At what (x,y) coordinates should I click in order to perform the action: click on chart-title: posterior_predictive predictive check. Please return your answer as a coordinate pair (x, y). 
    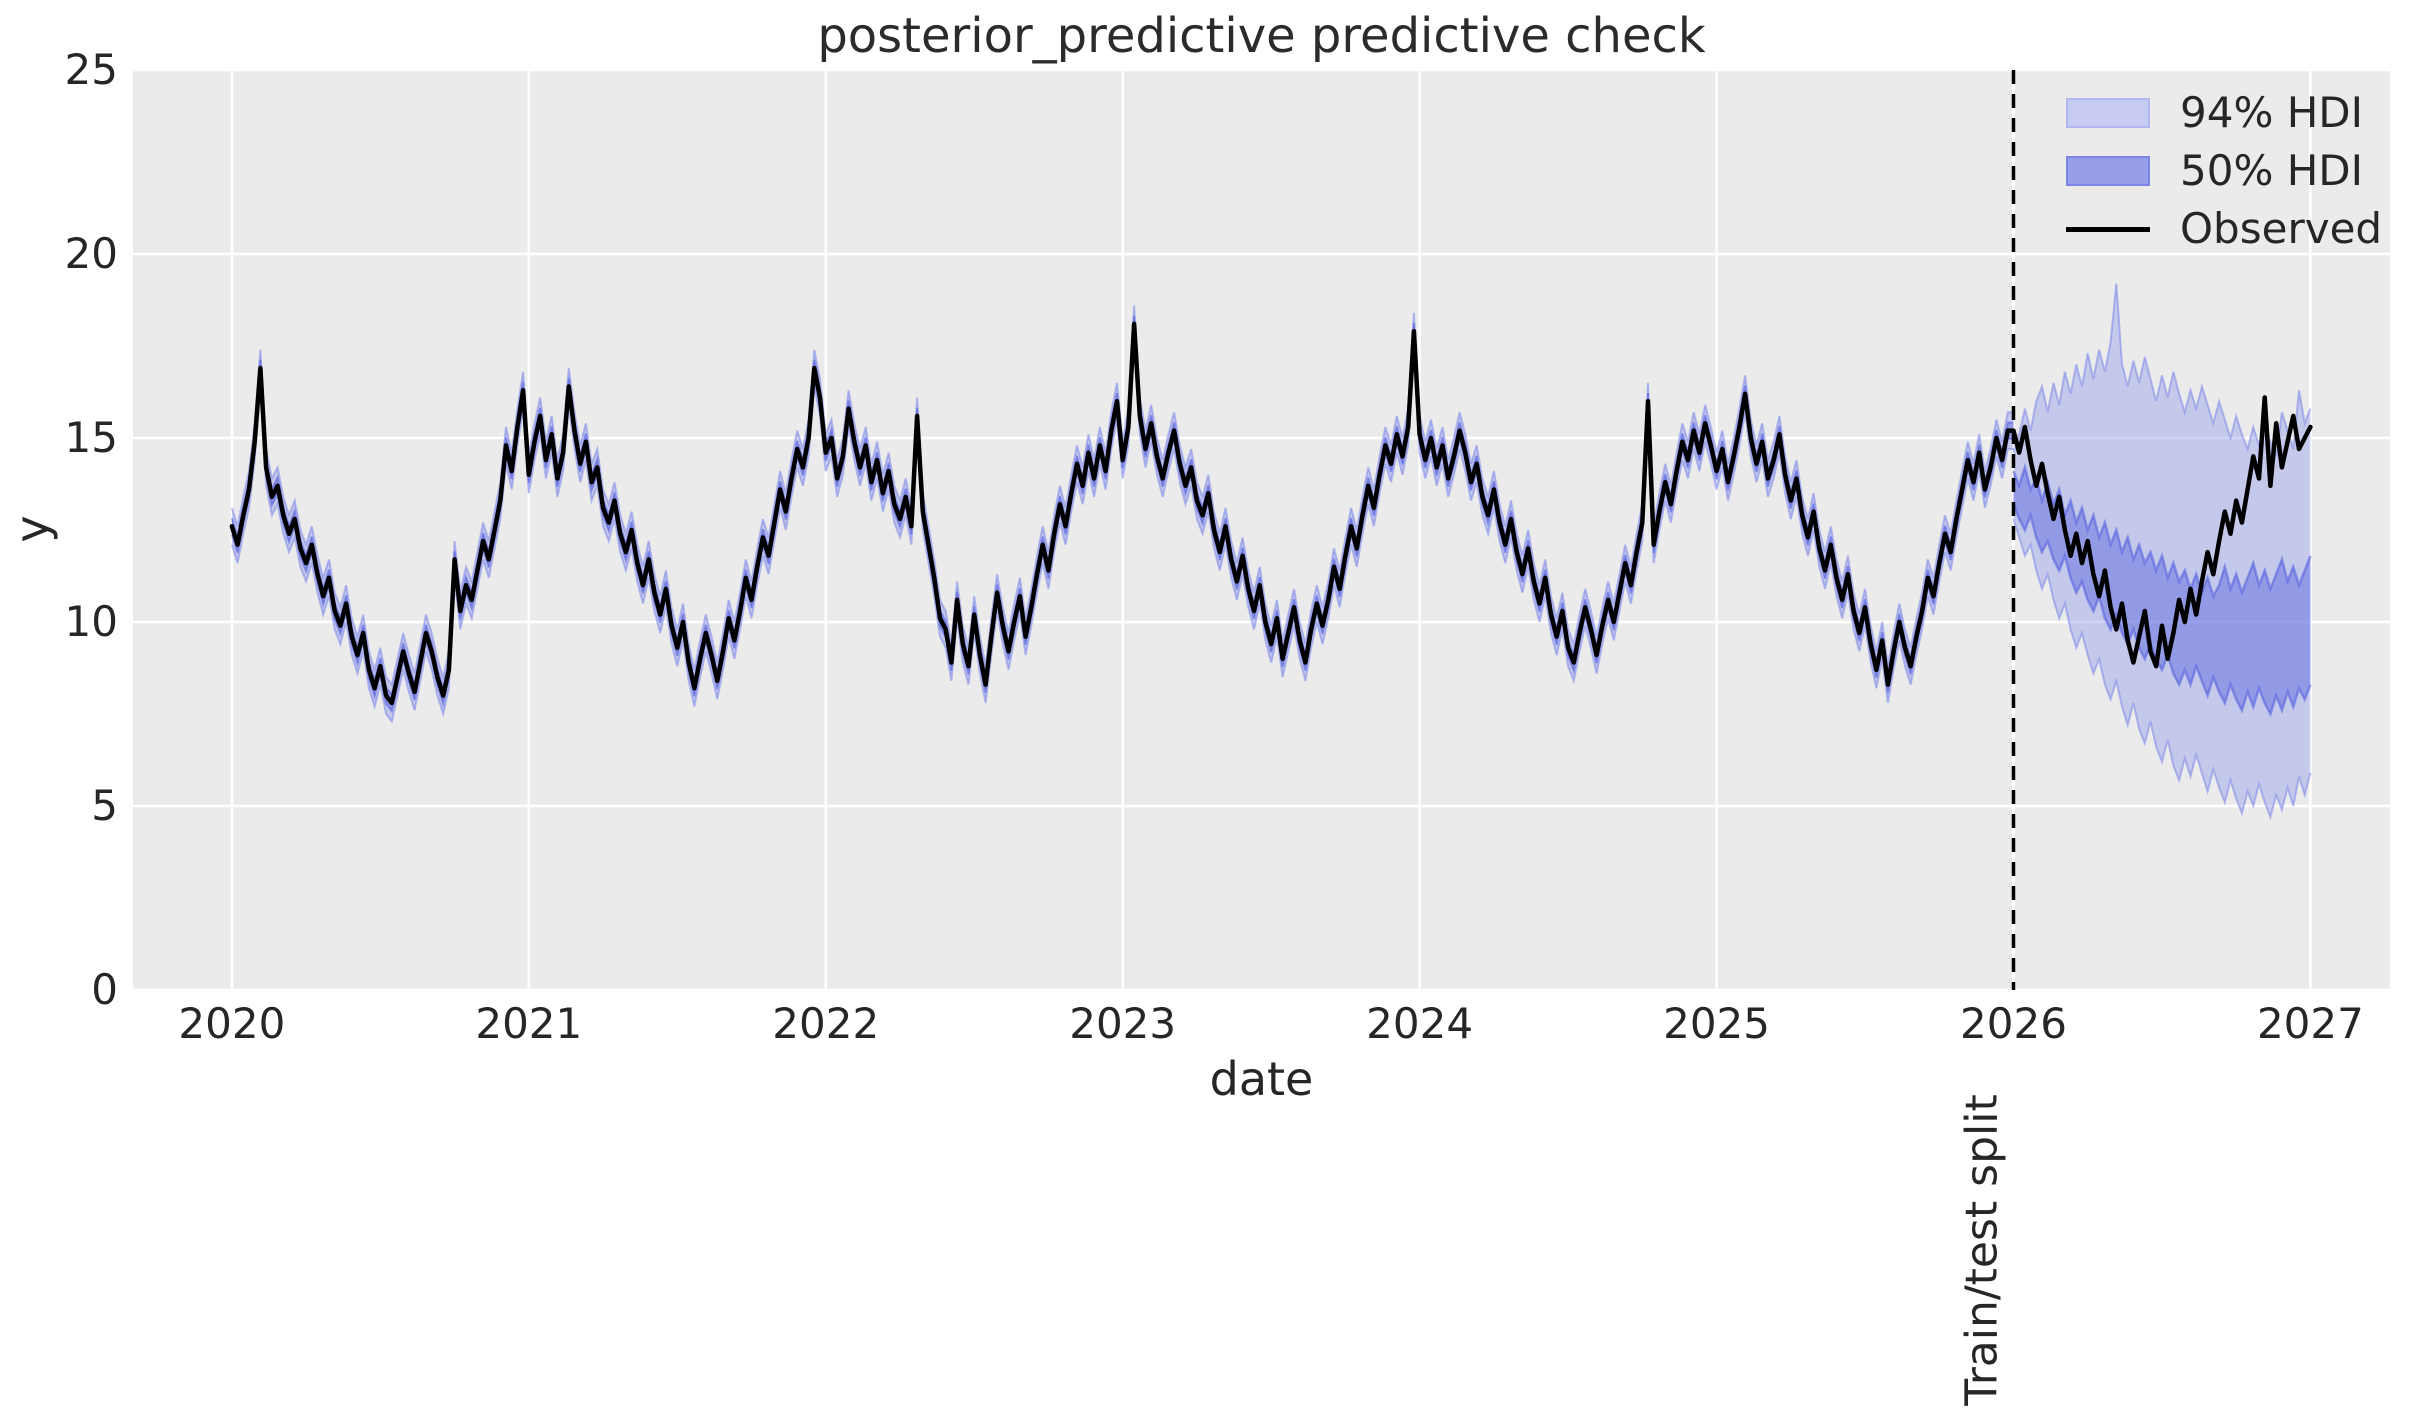
    Looking at the image, I should click on (1261, 36).